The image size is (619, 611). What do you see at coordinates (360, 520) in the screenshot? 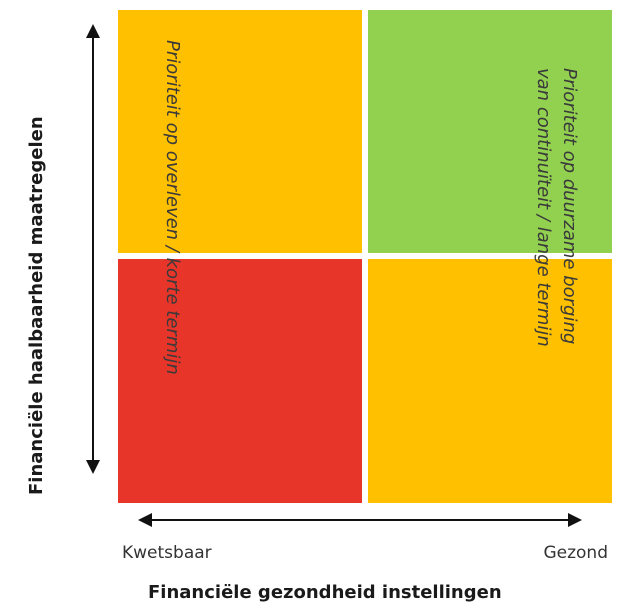
I see `horizontal-double-arrow` at bounding box center [360, 520].